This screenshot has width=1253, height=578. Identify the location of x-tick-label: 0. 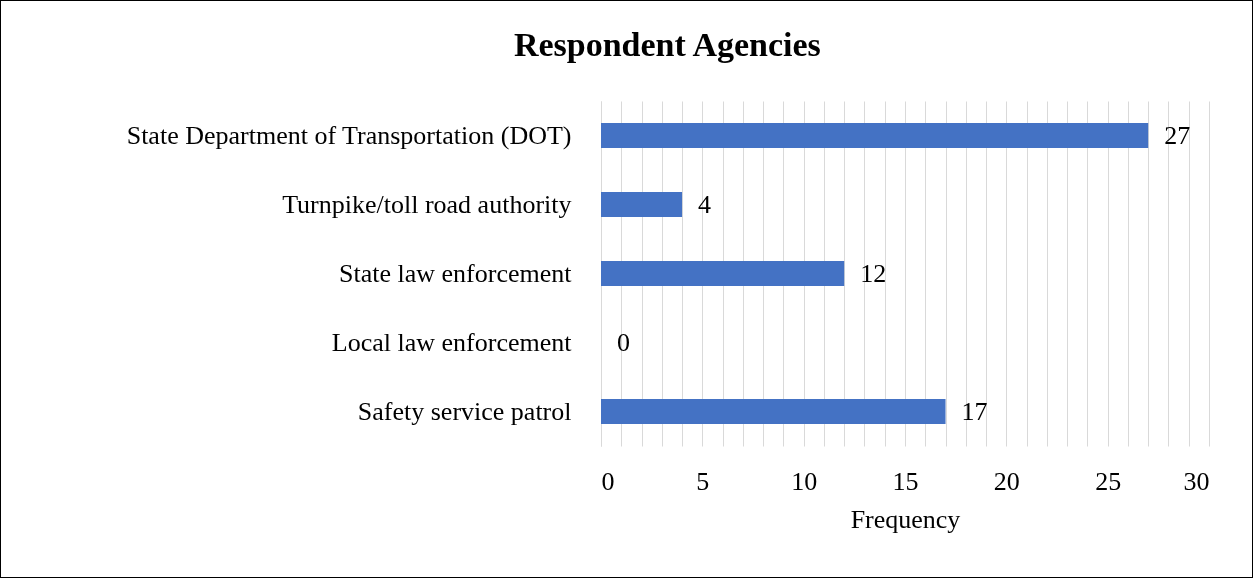
(608, 481).